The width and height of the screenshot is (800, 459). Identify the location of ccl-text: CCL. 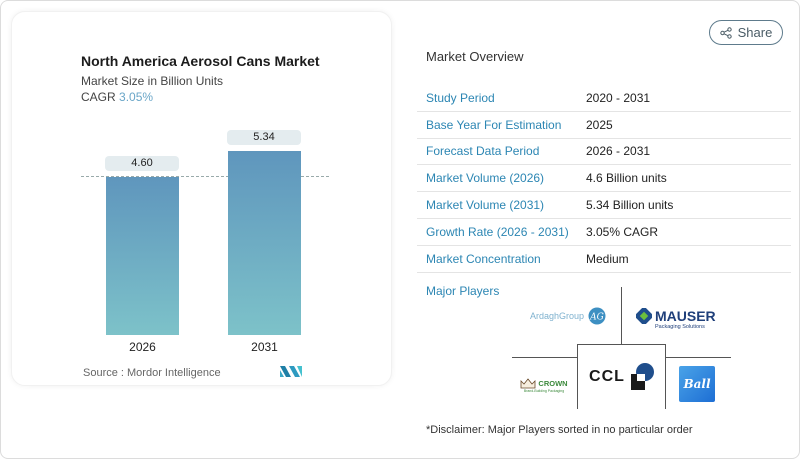
(607, 376).